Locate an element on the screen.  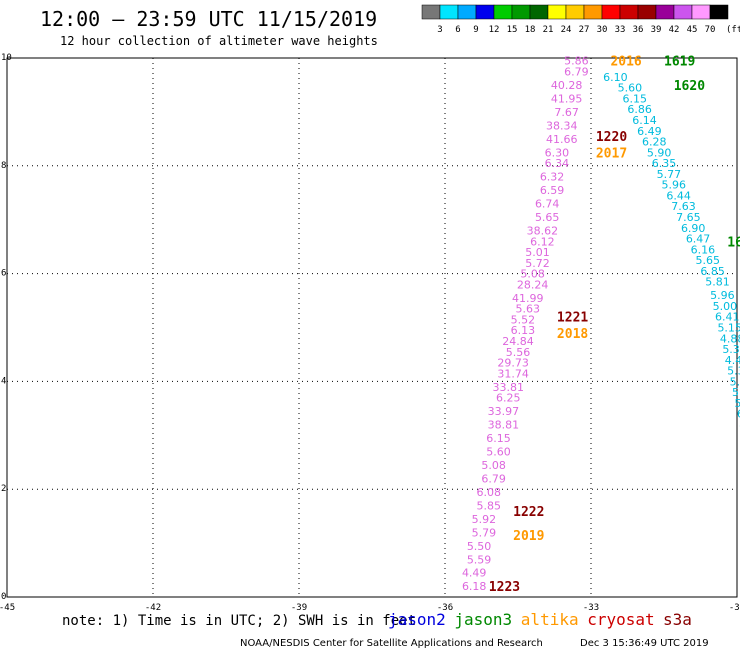
x-tick-label: -30 is located at coordinates (734, 608).